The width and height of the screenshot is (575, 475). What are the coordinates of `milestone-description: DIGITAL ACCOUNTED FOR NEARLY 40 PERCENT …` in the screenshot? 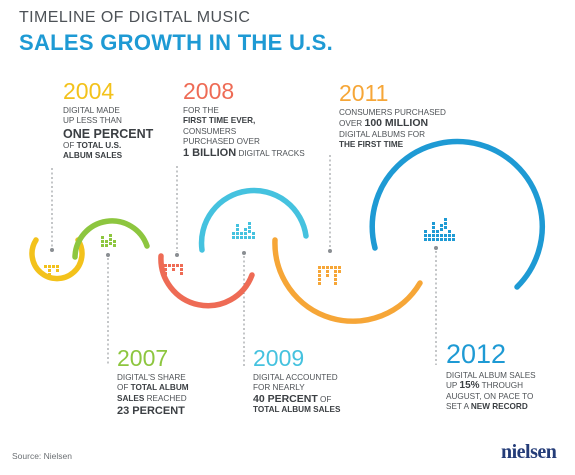 It's located at (296, 394).